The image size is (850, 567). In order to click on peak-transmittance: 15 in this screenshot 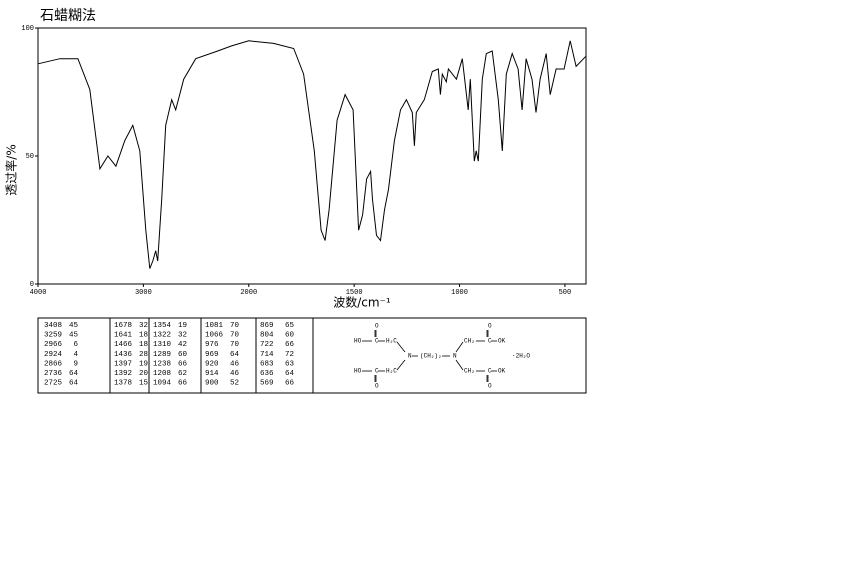, I will do `click(144, 384)`.